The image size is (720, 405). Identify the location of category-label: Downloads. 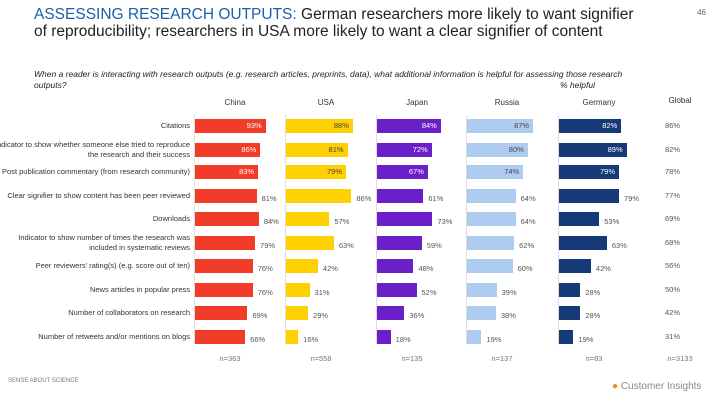
(171, 218).